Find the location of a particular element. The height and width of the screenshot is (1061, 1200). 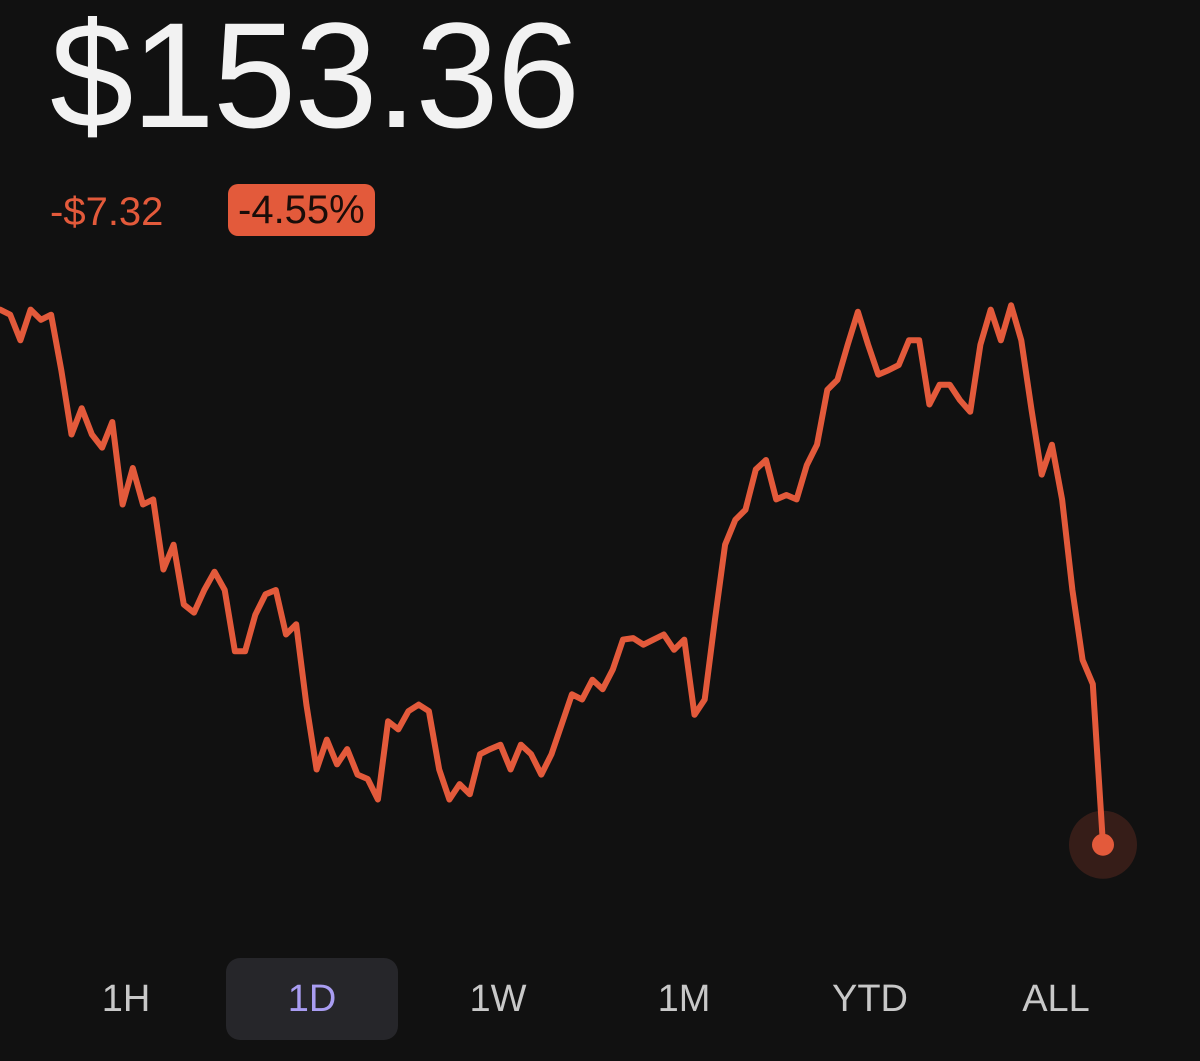

percent-change-badge: -4.55% is located at coordinates (301, 210).